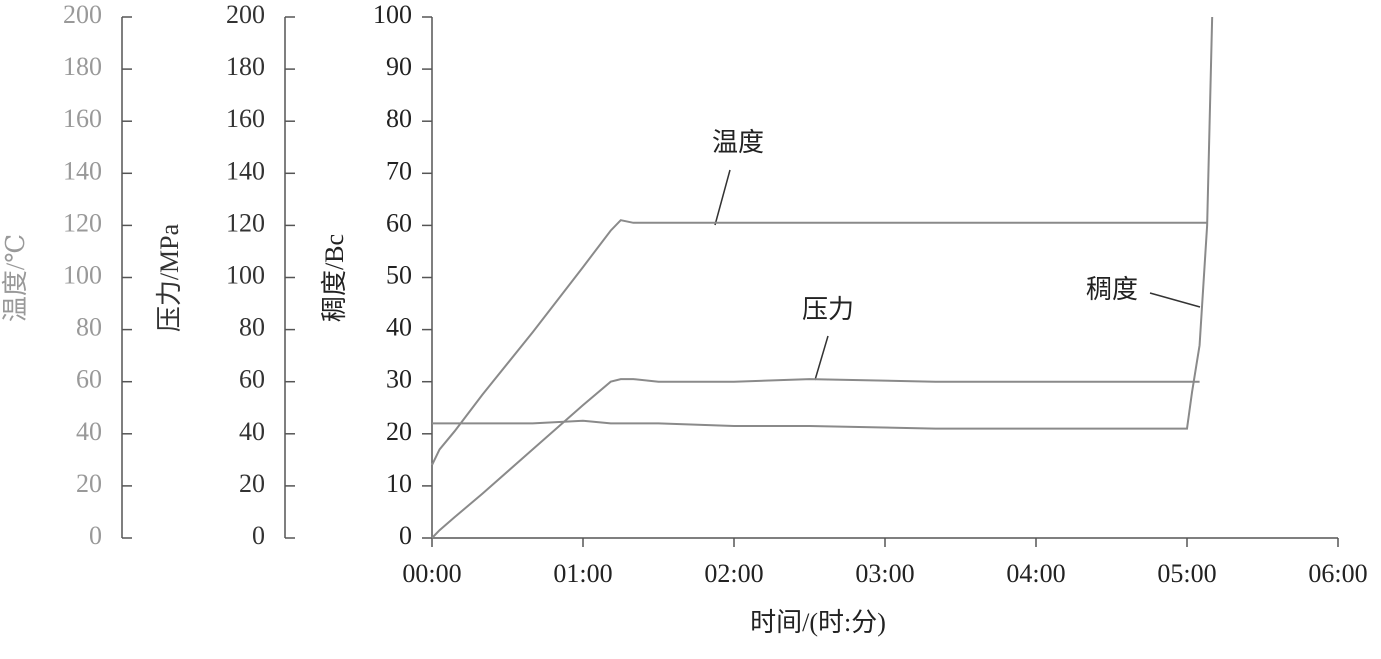 This screenshot has height=659, width=1381. Describe the element at coordinates (399, 379) in the screenshot. I see `y-tick-label: 30` at that location.